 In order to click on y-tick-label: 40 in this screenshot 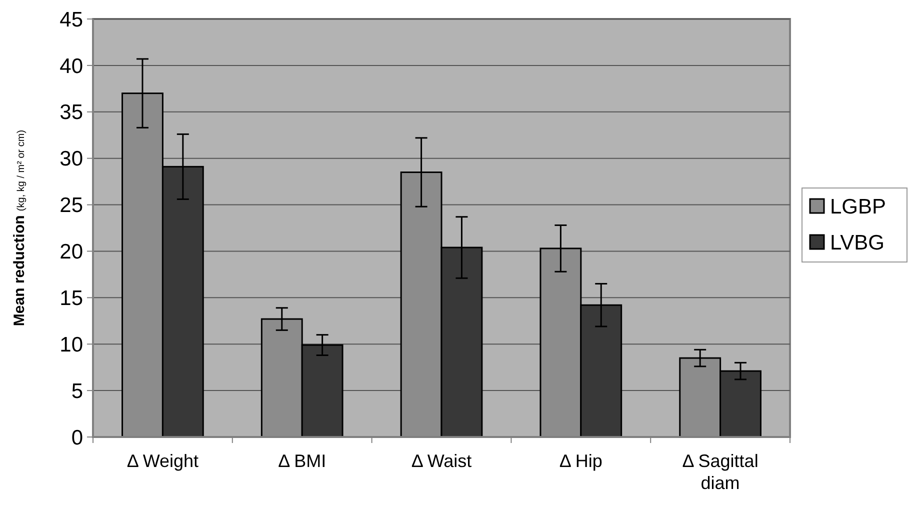, I will do `click(71, 66)`.